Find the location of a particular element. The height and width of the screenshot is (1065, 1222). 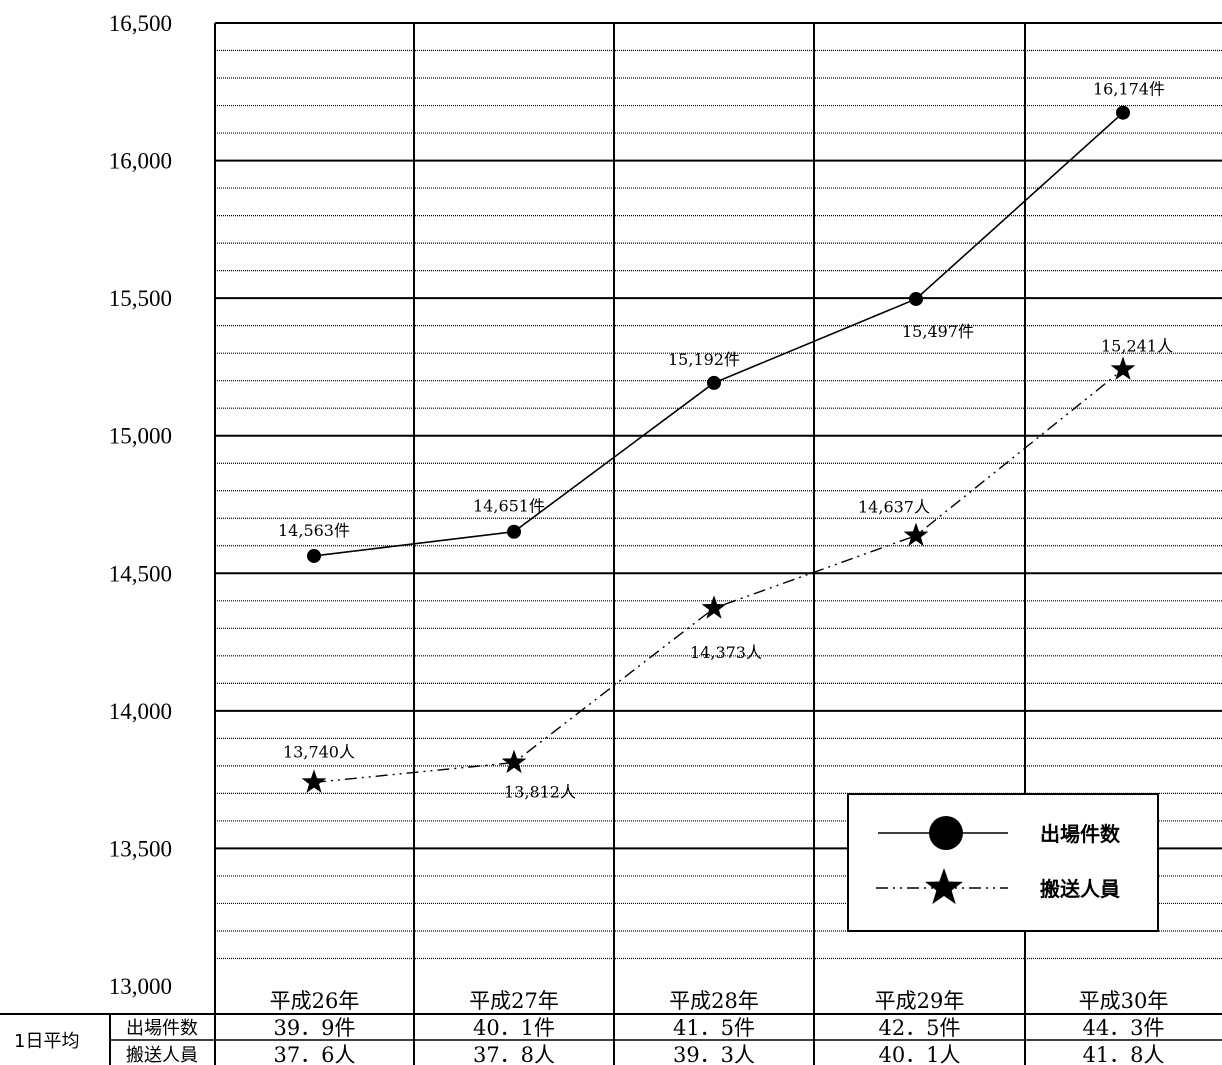

category-label: 平成27年 is located at coordinates (514, 1001).